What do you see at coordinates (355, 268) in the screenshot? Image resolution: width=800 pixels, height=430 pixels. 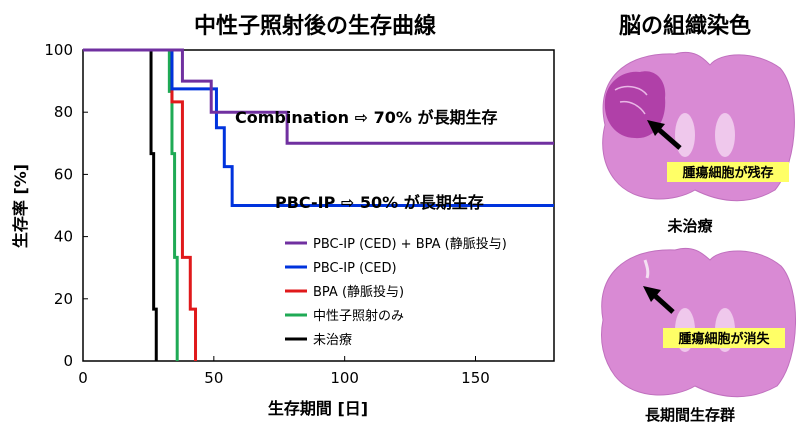 I see `legend-label: PBC-IP (CED)` at bounding box center [355, 268].